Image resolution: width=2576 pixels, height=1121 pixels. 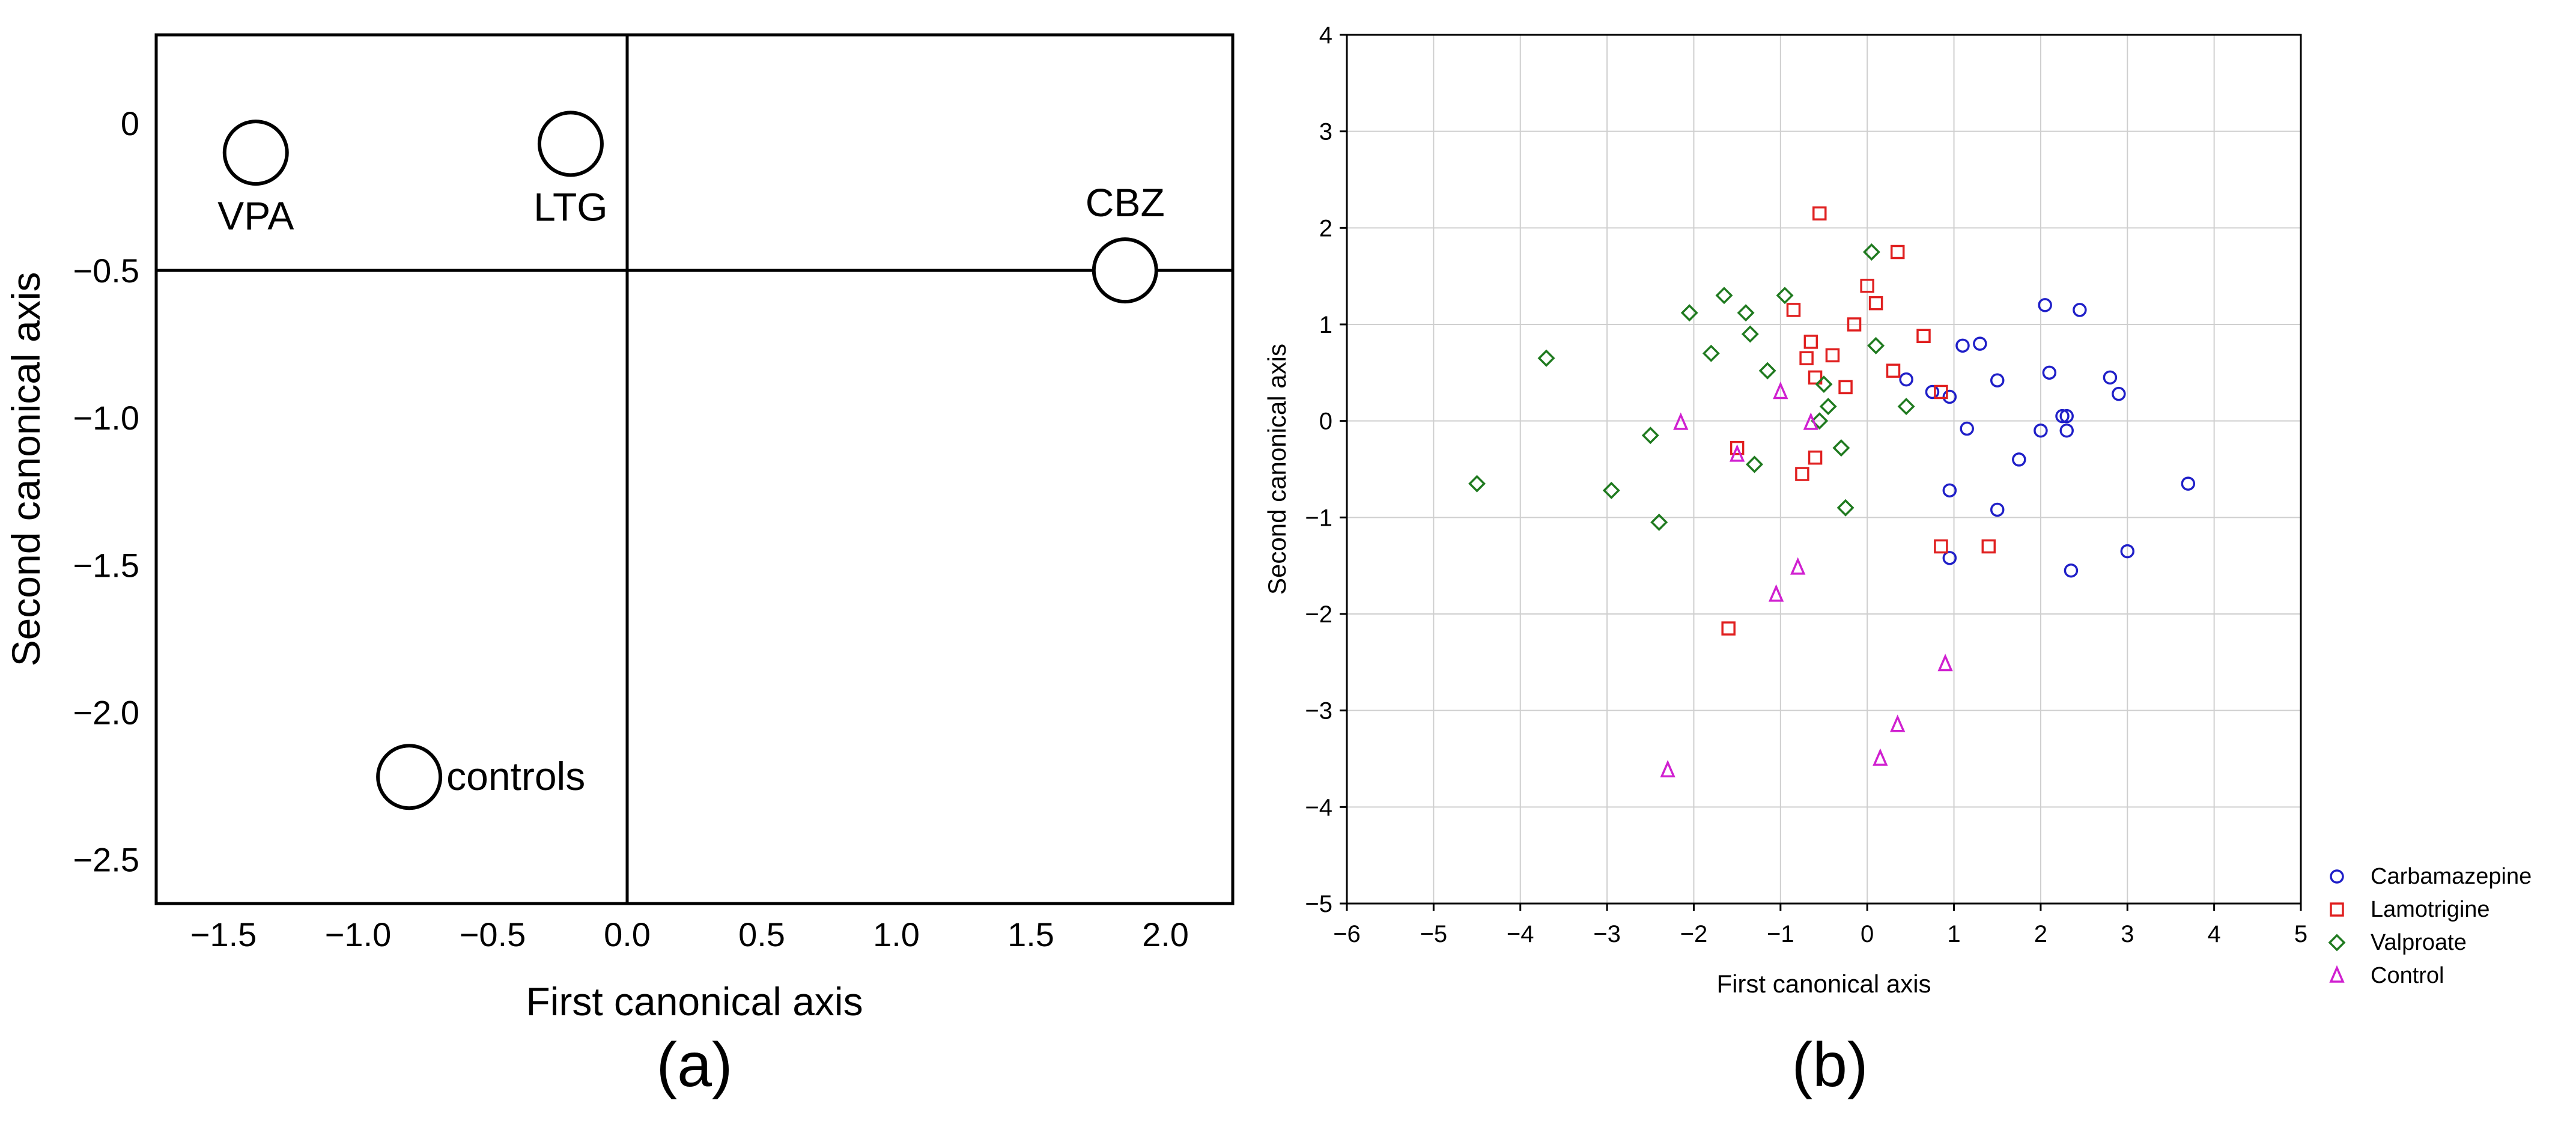 I want to click on panel-b-y-tick-label: −1, so click(x=1318, y=518).